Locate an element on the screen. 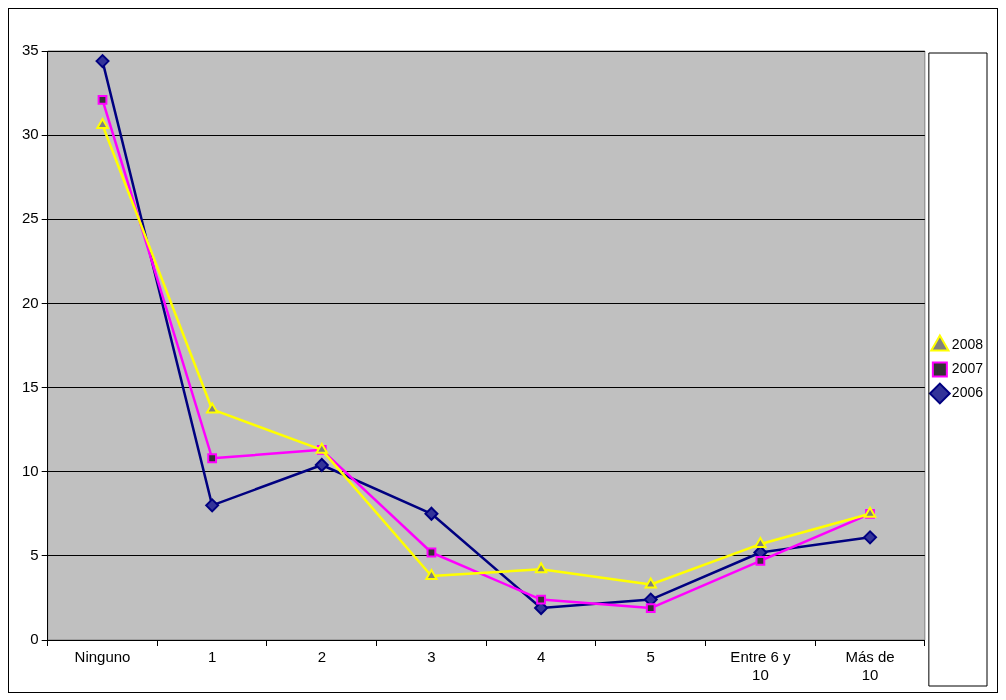 The image size is (1006, 700). y-tick-label: 25 is located at coordinates (30, 218).